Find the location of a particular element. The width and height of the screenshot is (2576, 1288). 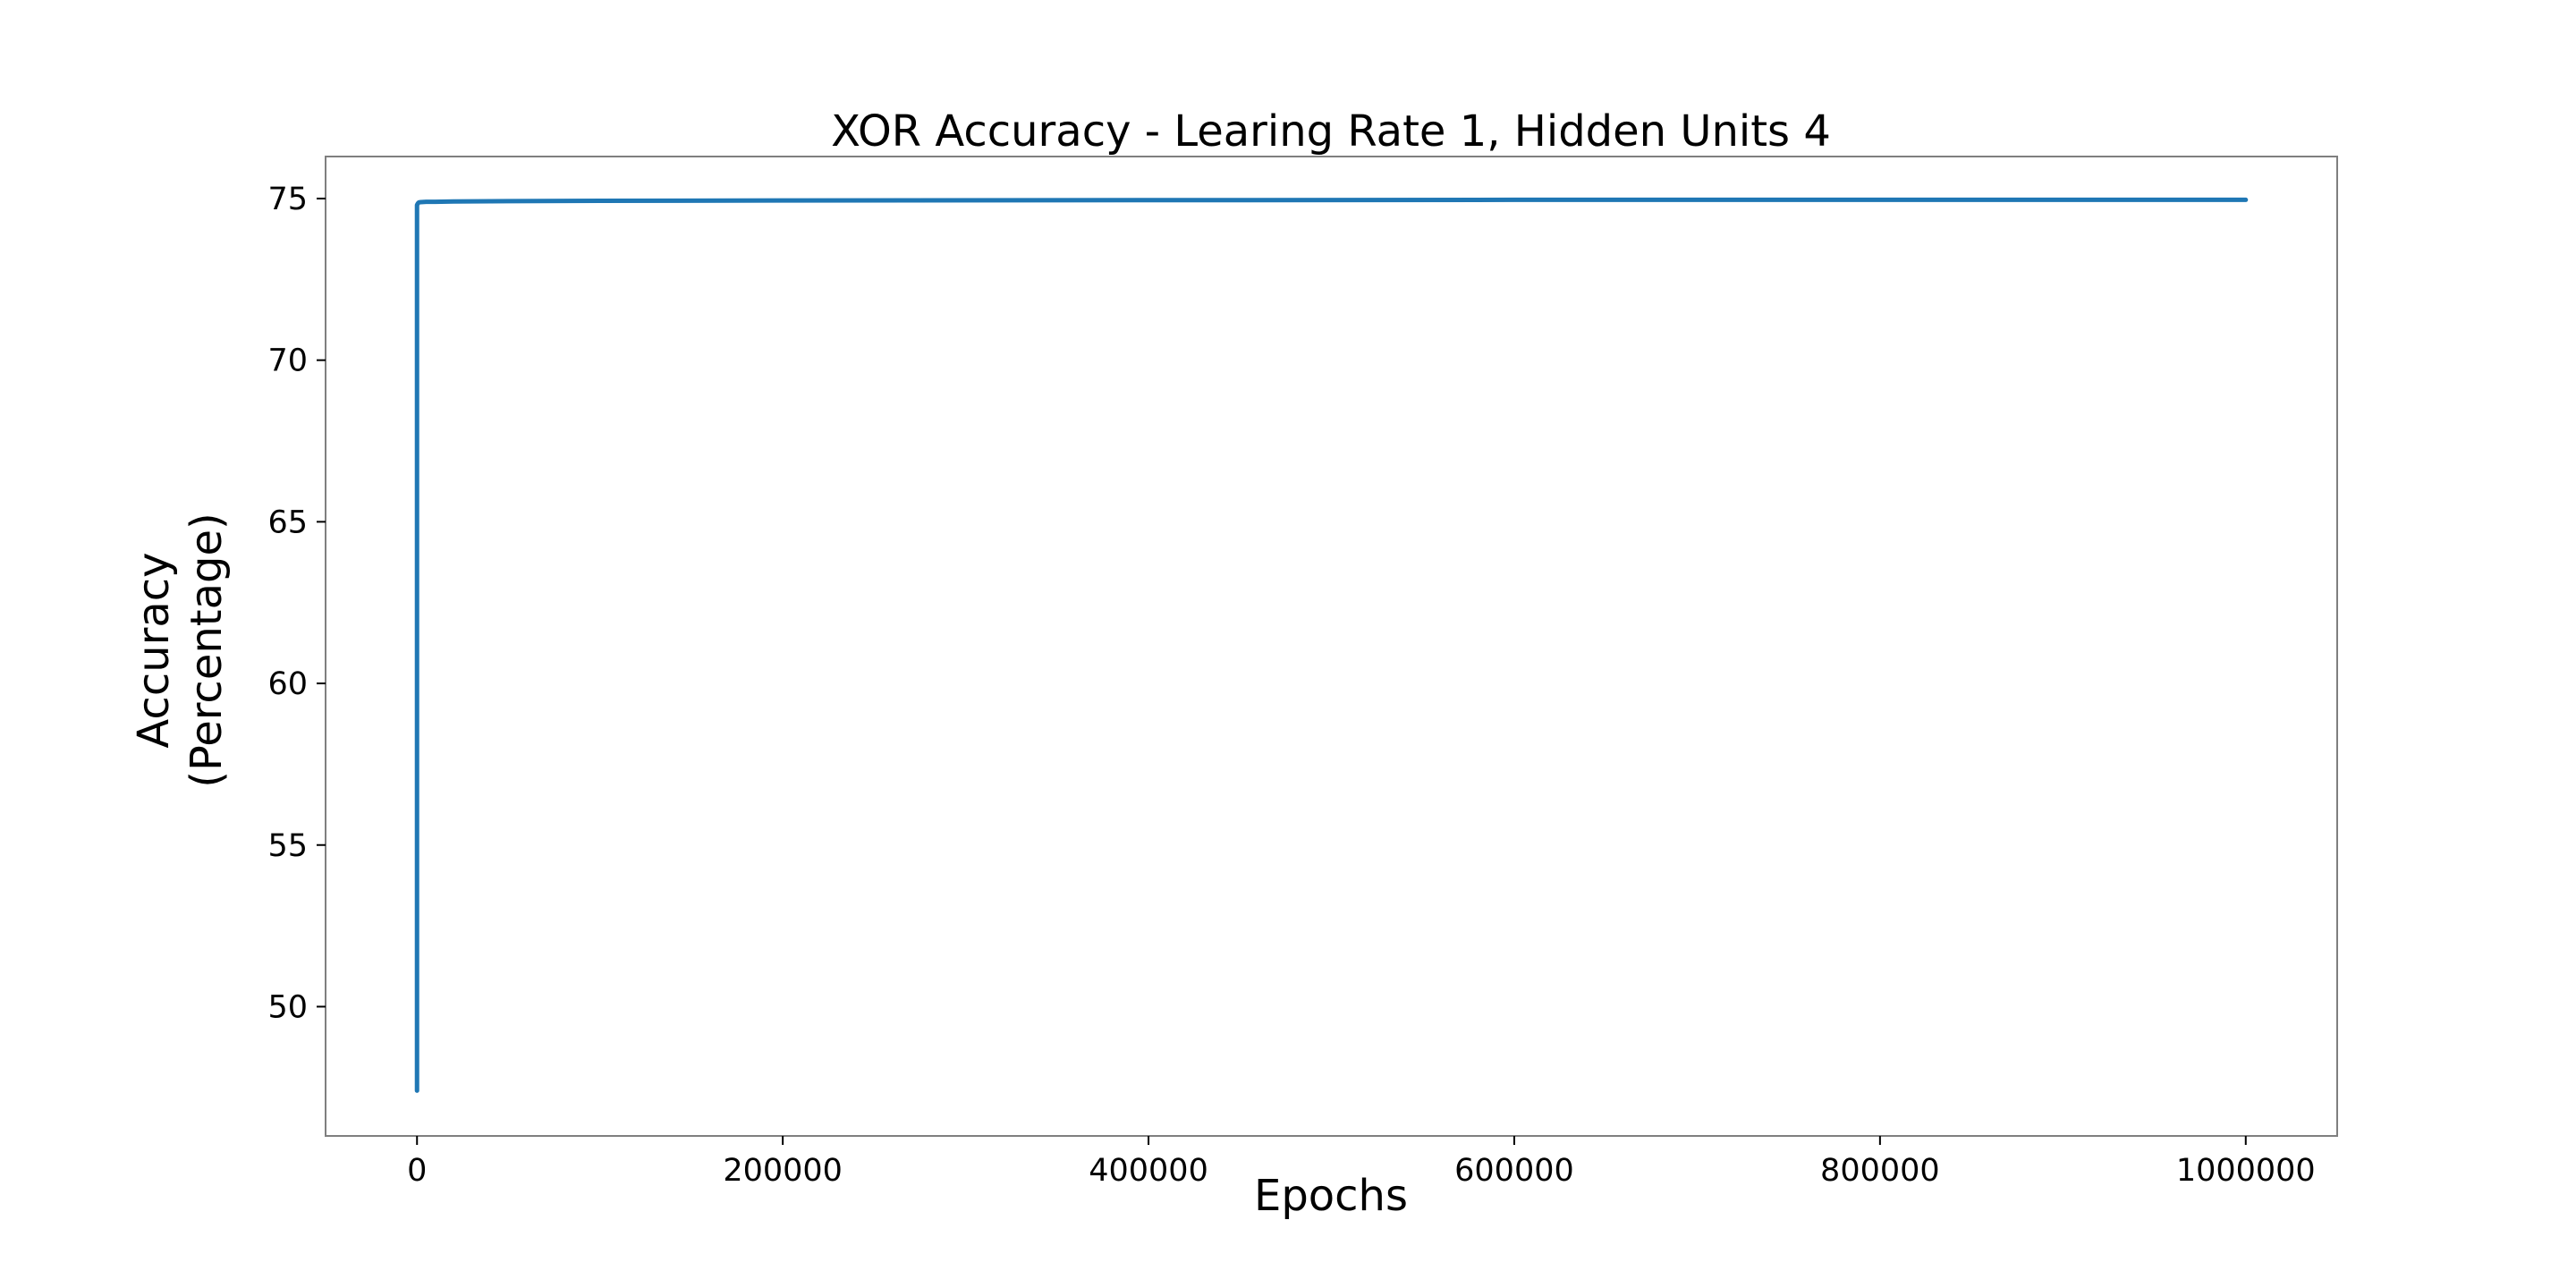

y-axis-label-line-1: Accuracy is located at coordinates (154, 650).